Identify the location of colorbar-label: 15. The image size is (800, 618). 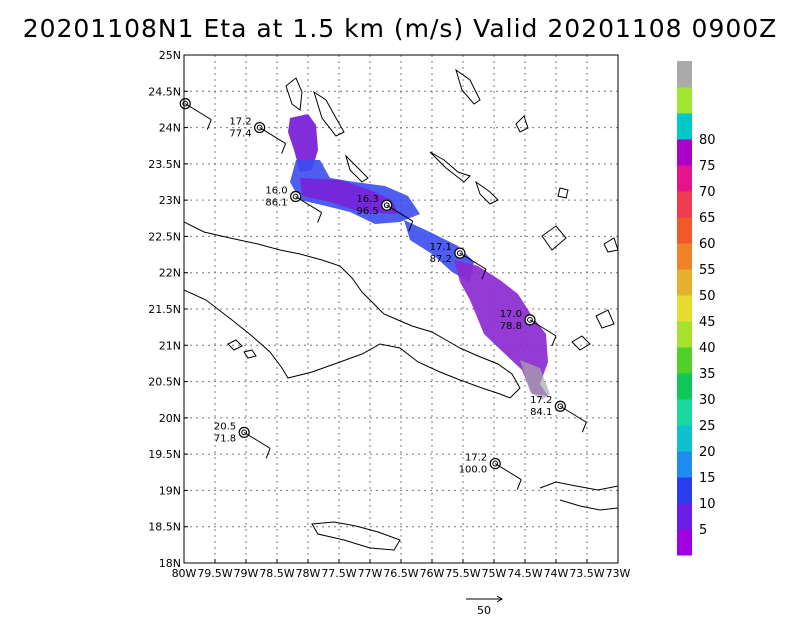
(707, 478).